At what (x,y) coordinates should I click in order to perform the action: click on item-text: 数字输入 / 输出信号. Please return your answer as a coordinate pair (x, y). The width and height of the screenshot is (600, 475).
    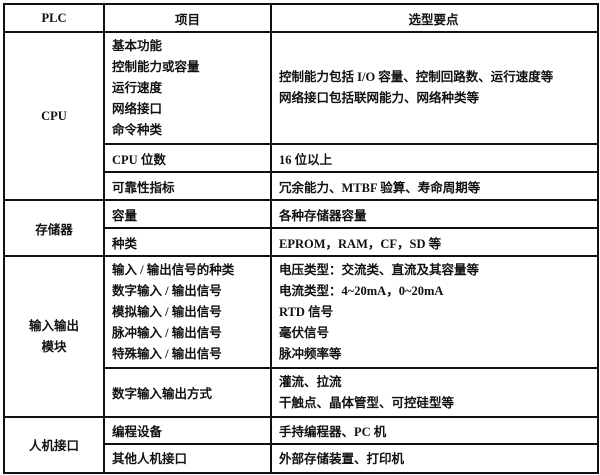
    Looking at the image, I should click on (167, 290).